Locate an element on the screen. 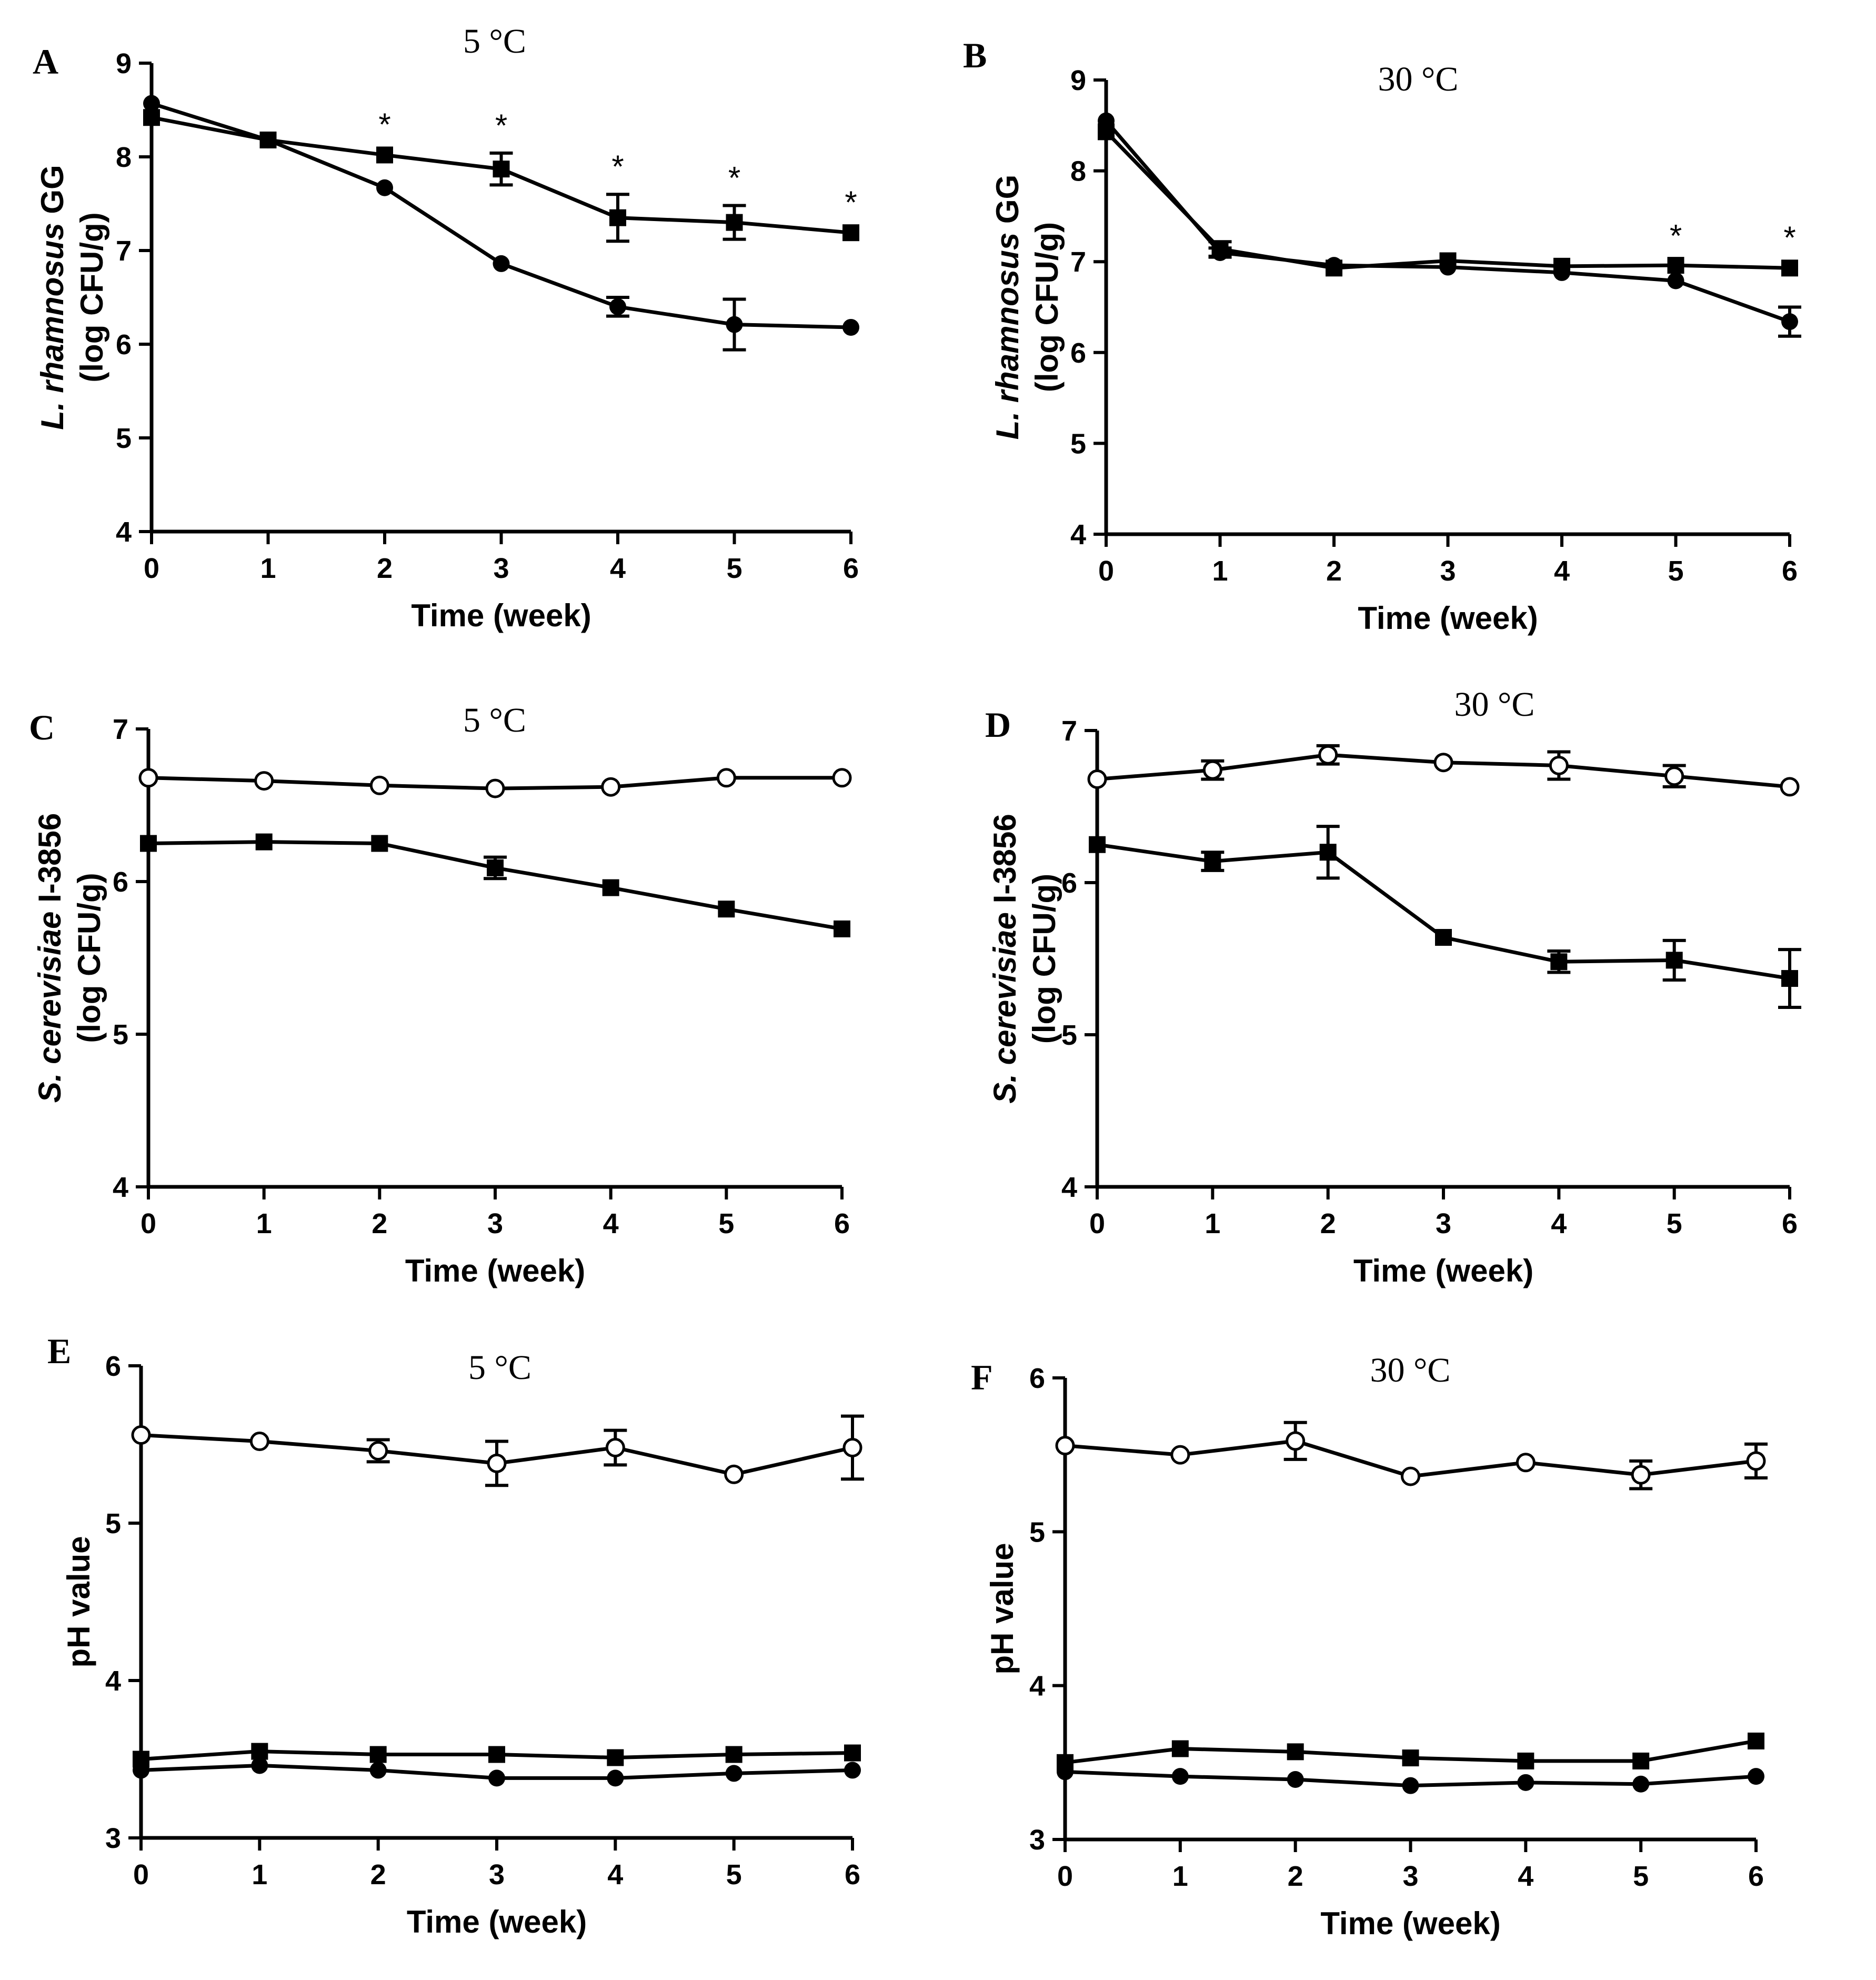 The height and width of the screenshot is (1980, 1876). series-1-square is located at coordinates (495, 885).